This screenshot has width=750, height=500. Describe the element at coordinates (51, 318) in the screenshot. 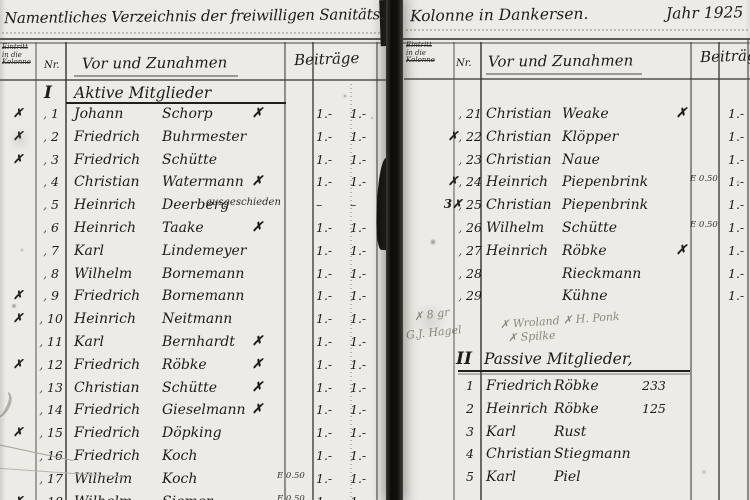

I see `row-number: 10` at that location.